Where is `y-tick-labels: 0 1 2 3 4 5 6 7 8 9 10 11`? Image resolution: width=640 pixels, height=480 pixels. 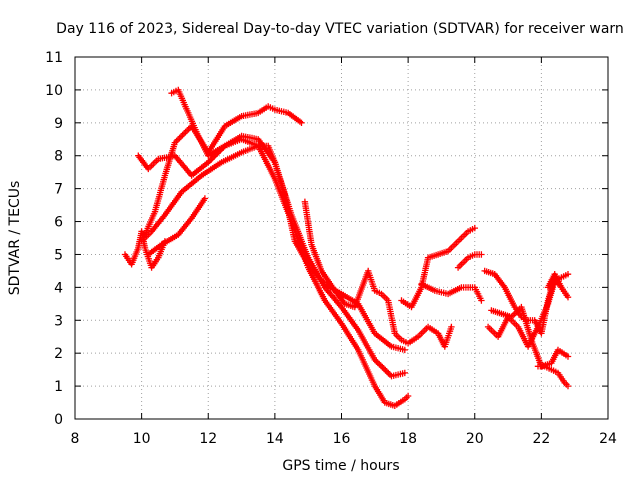
y-tick-labels: 0 1 2 3 4 5 6 7 8 9 10 11 is located at coordinates (54, 239).